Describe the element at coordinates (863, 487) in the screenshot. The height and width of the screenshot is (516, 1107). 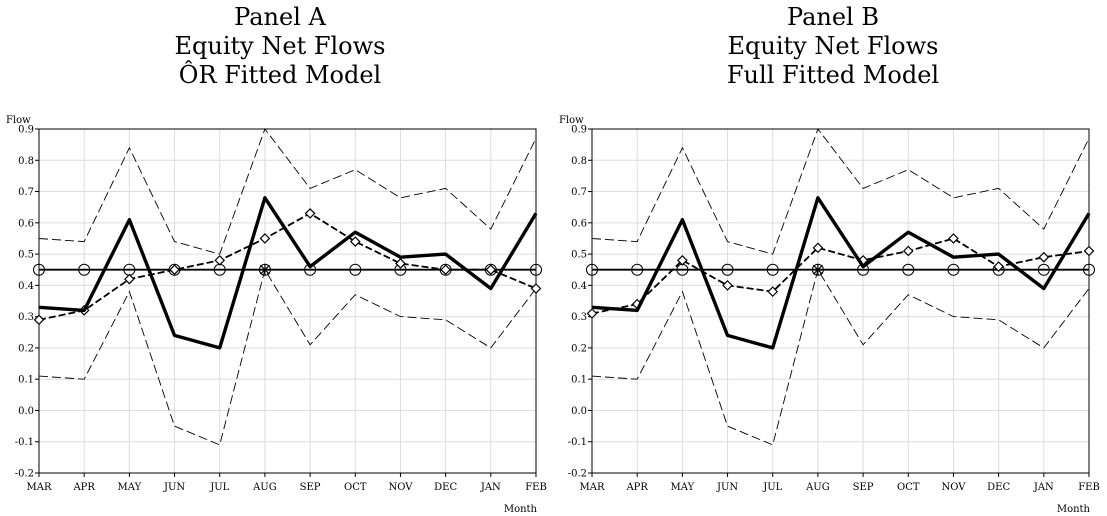
I see `panel-b-xtick-label: SEP` at that location.